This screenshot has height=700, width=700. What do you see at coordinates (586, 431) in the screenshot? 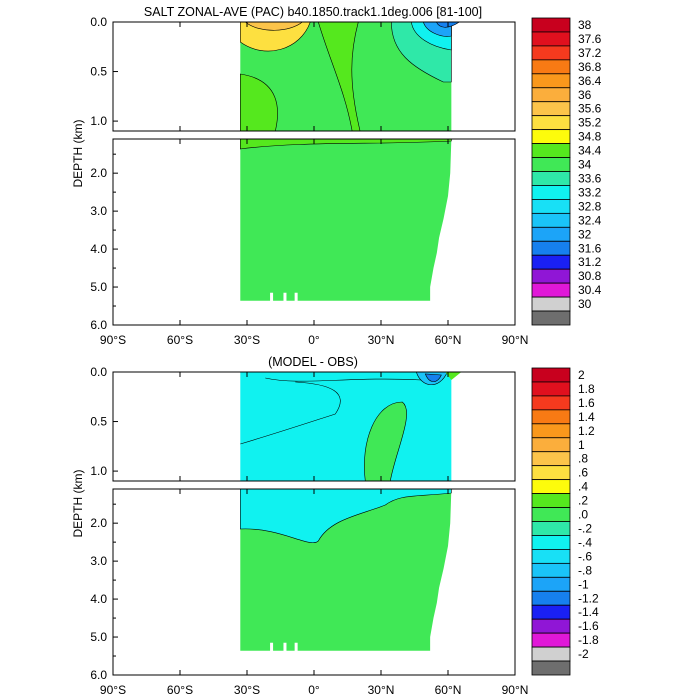
I see `colorbar-label: 1.2` at bounding box center [586, 431].